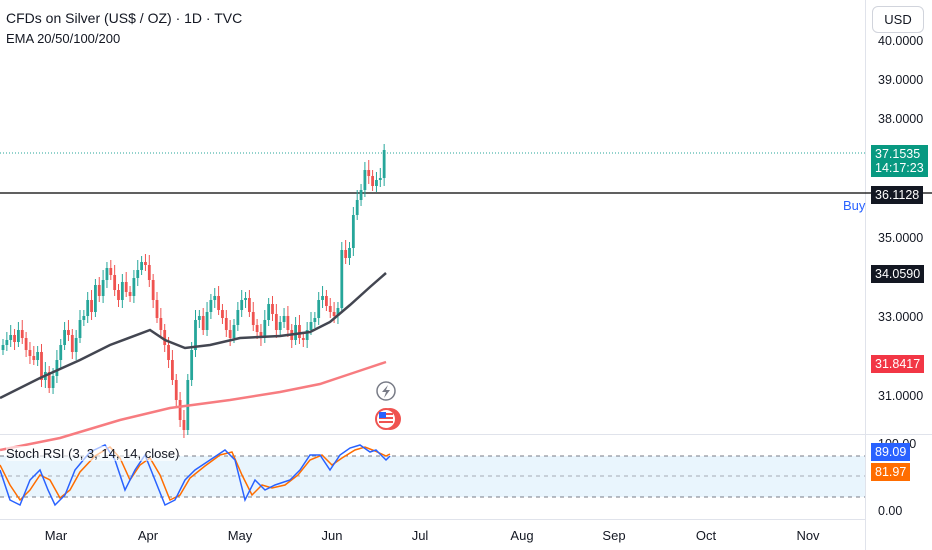 The image size is (932, 550). What do you see at coordinates (386, 391) in the screenshot?
I see `lightning-icon` at bounding box center [386, 391].